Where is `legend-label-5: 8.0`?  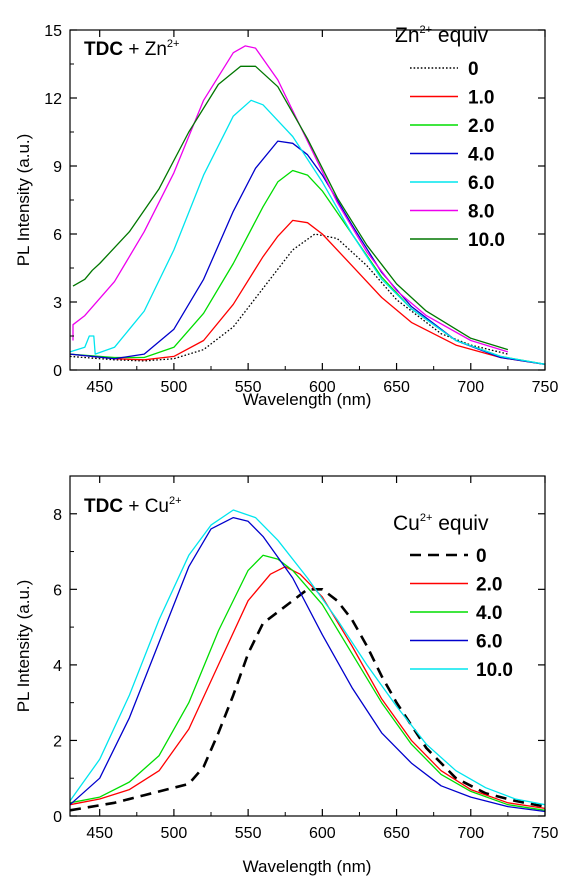
legend-label-5: 8.0 is located at coordinates (481, 212).